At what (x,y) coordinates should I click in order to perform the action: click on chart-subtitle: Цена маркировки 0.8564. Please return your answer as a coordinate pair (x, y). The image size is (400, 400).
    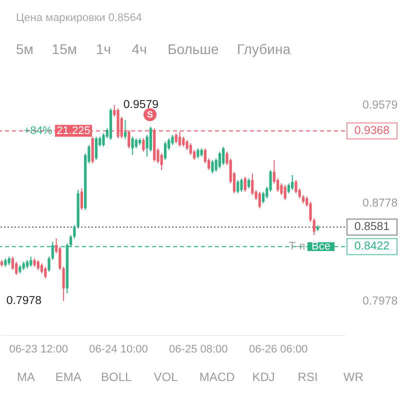
    Looking at the image, I should click on (79, 18).